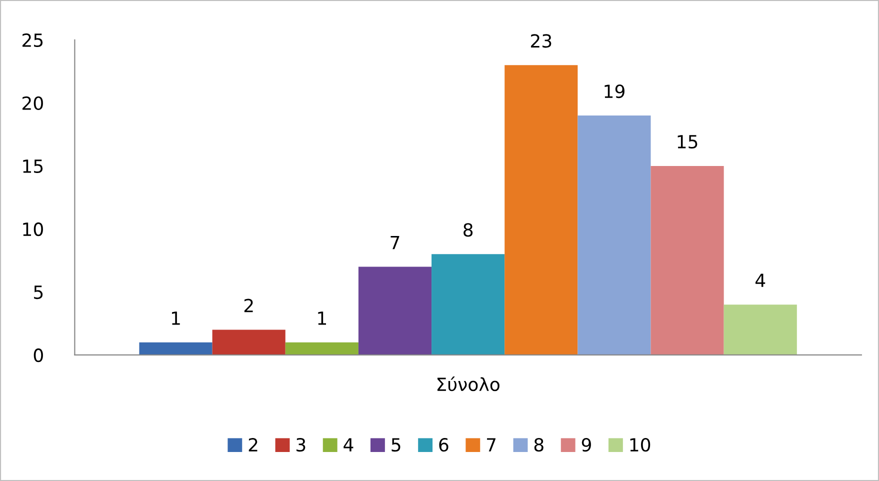 This screenshot has width=879, height=481. I want to click on data-label: 4, so click(761, 280).